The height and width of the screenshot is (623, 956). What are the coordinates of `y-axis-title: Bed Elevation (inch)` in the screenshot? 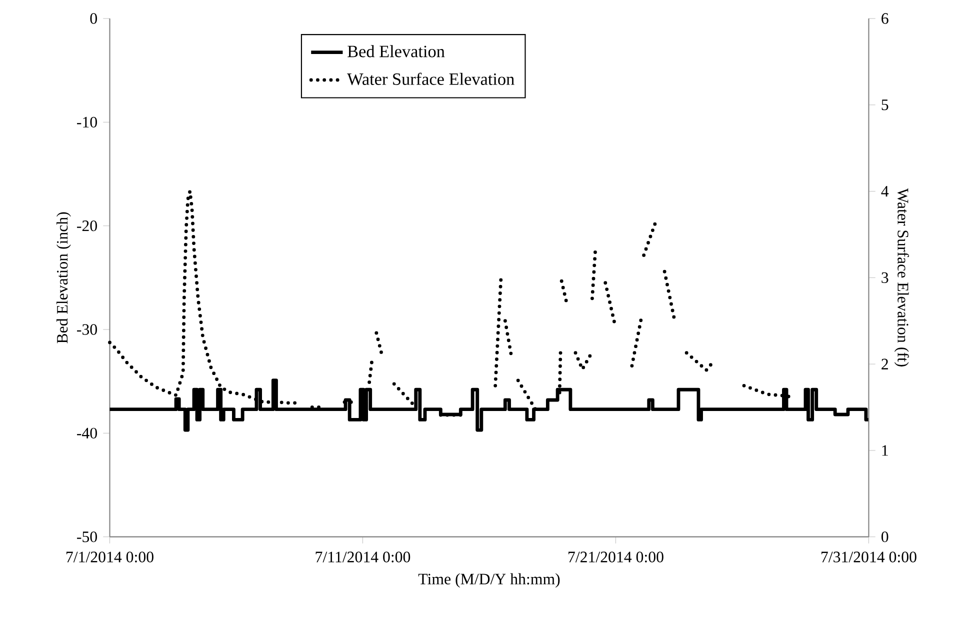 It's located at (63, 278).